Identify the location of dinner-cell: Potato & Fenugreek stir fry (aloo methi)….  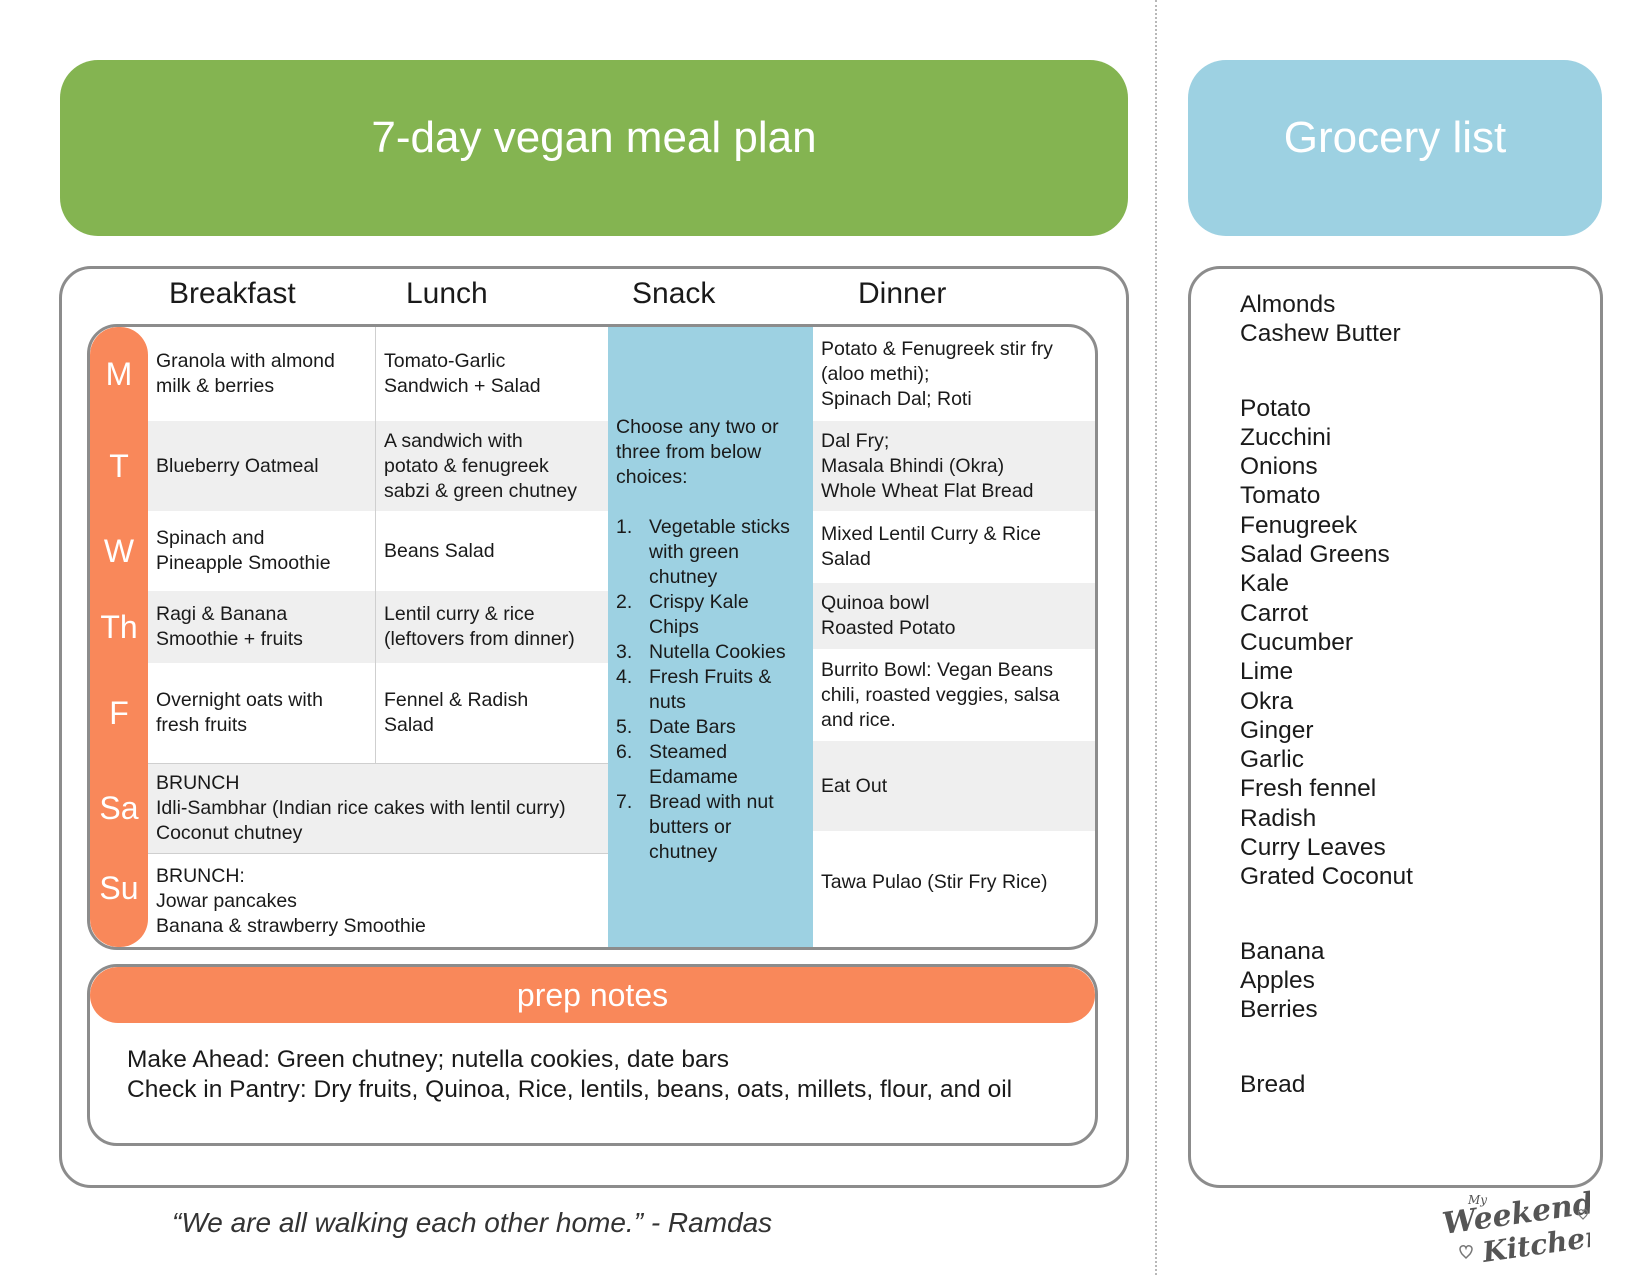
(937, 373).